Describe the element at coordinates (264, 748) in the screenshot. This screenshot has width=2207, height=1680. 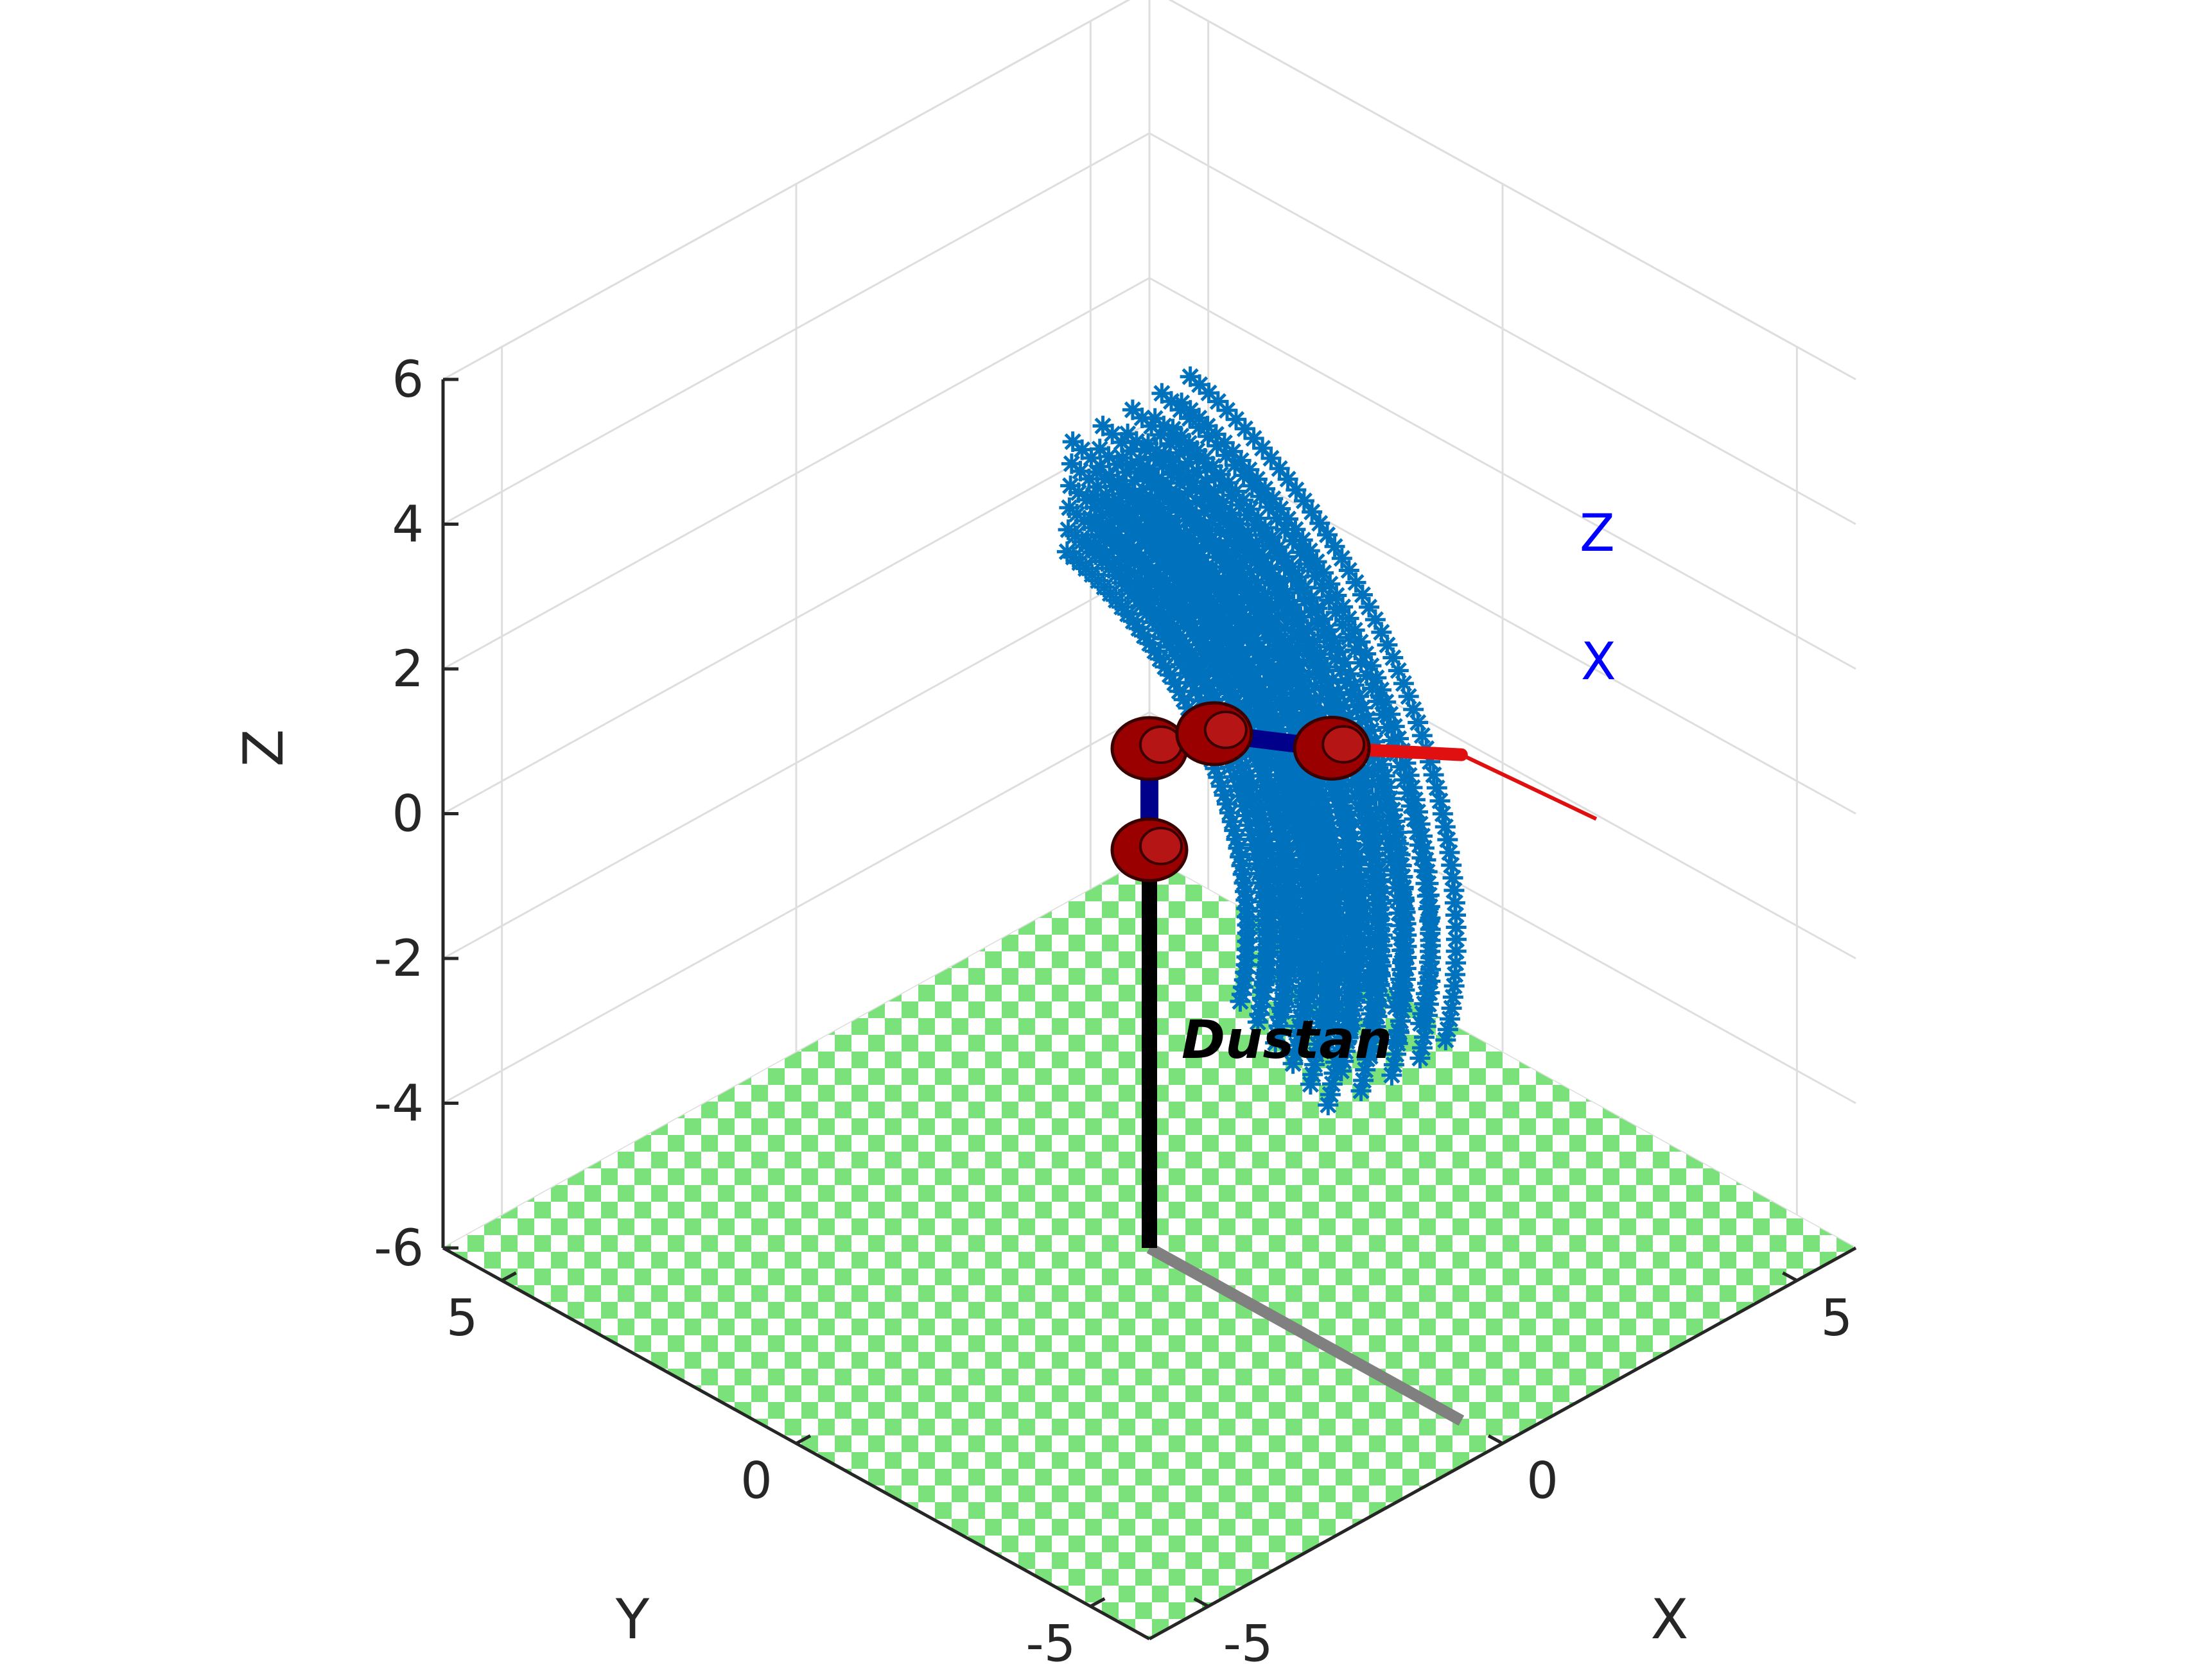
I see `z-axis-label: Z` at that location.